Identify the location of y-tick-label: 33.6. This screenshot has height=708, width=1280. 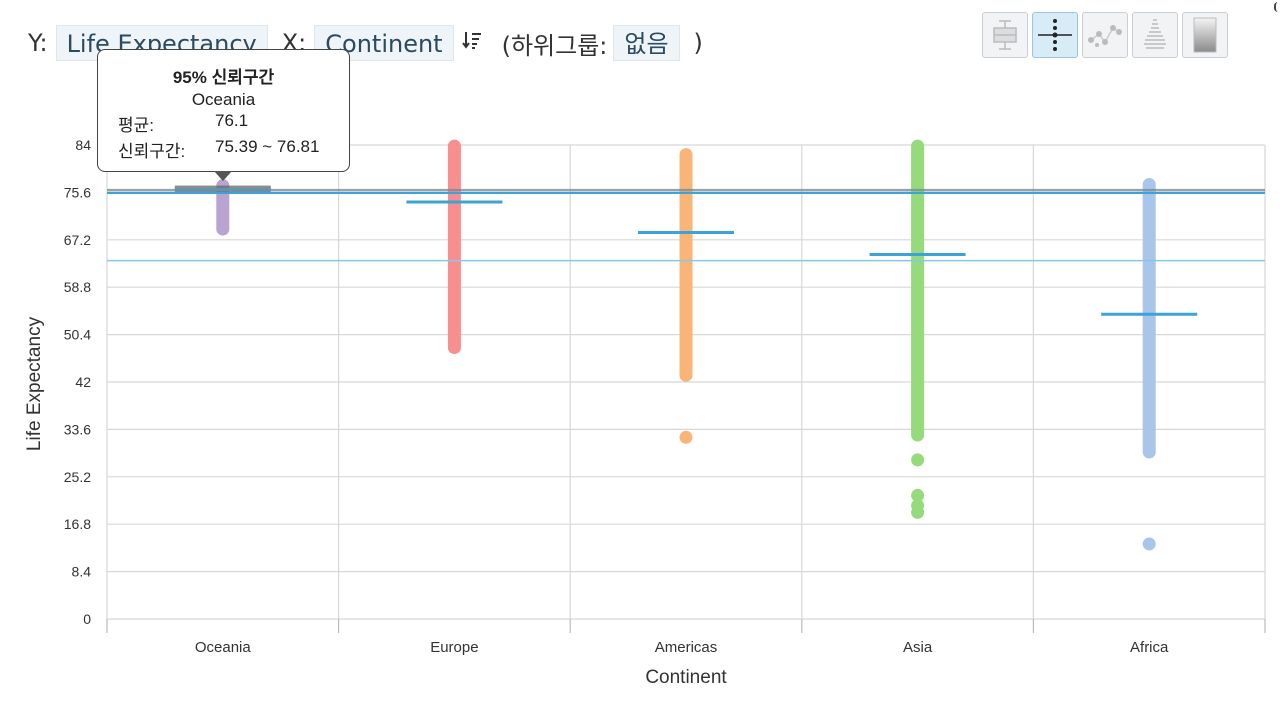
(77, 429).